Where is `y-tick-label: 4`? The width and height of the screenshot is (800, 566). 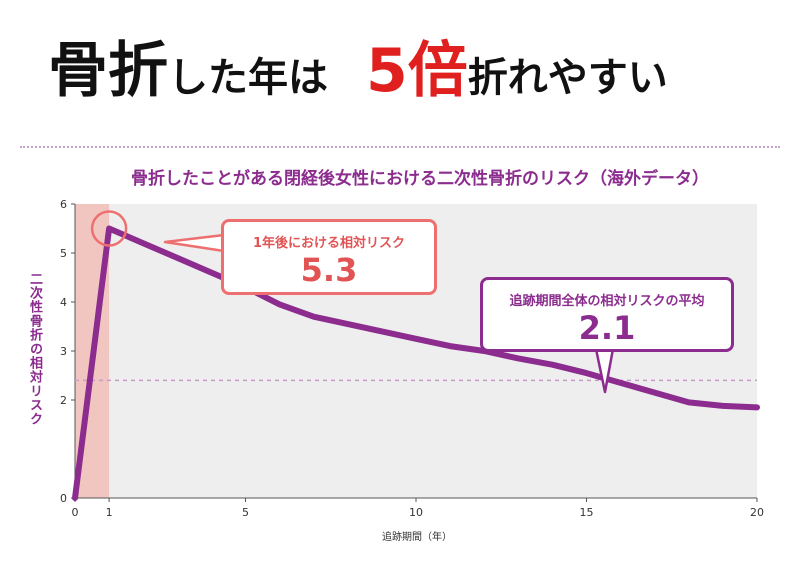
y-tick-label: 4 is located at coordinates (63, 302).